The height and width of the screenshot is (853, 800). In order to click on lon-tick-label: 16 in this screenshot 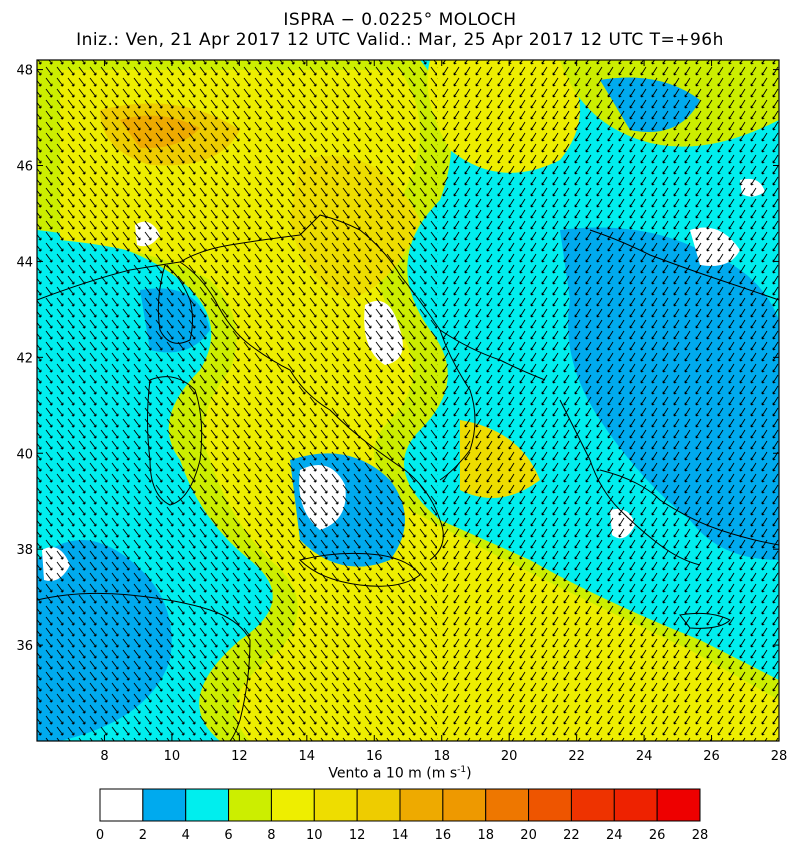, I will do `click(374, 756)`.